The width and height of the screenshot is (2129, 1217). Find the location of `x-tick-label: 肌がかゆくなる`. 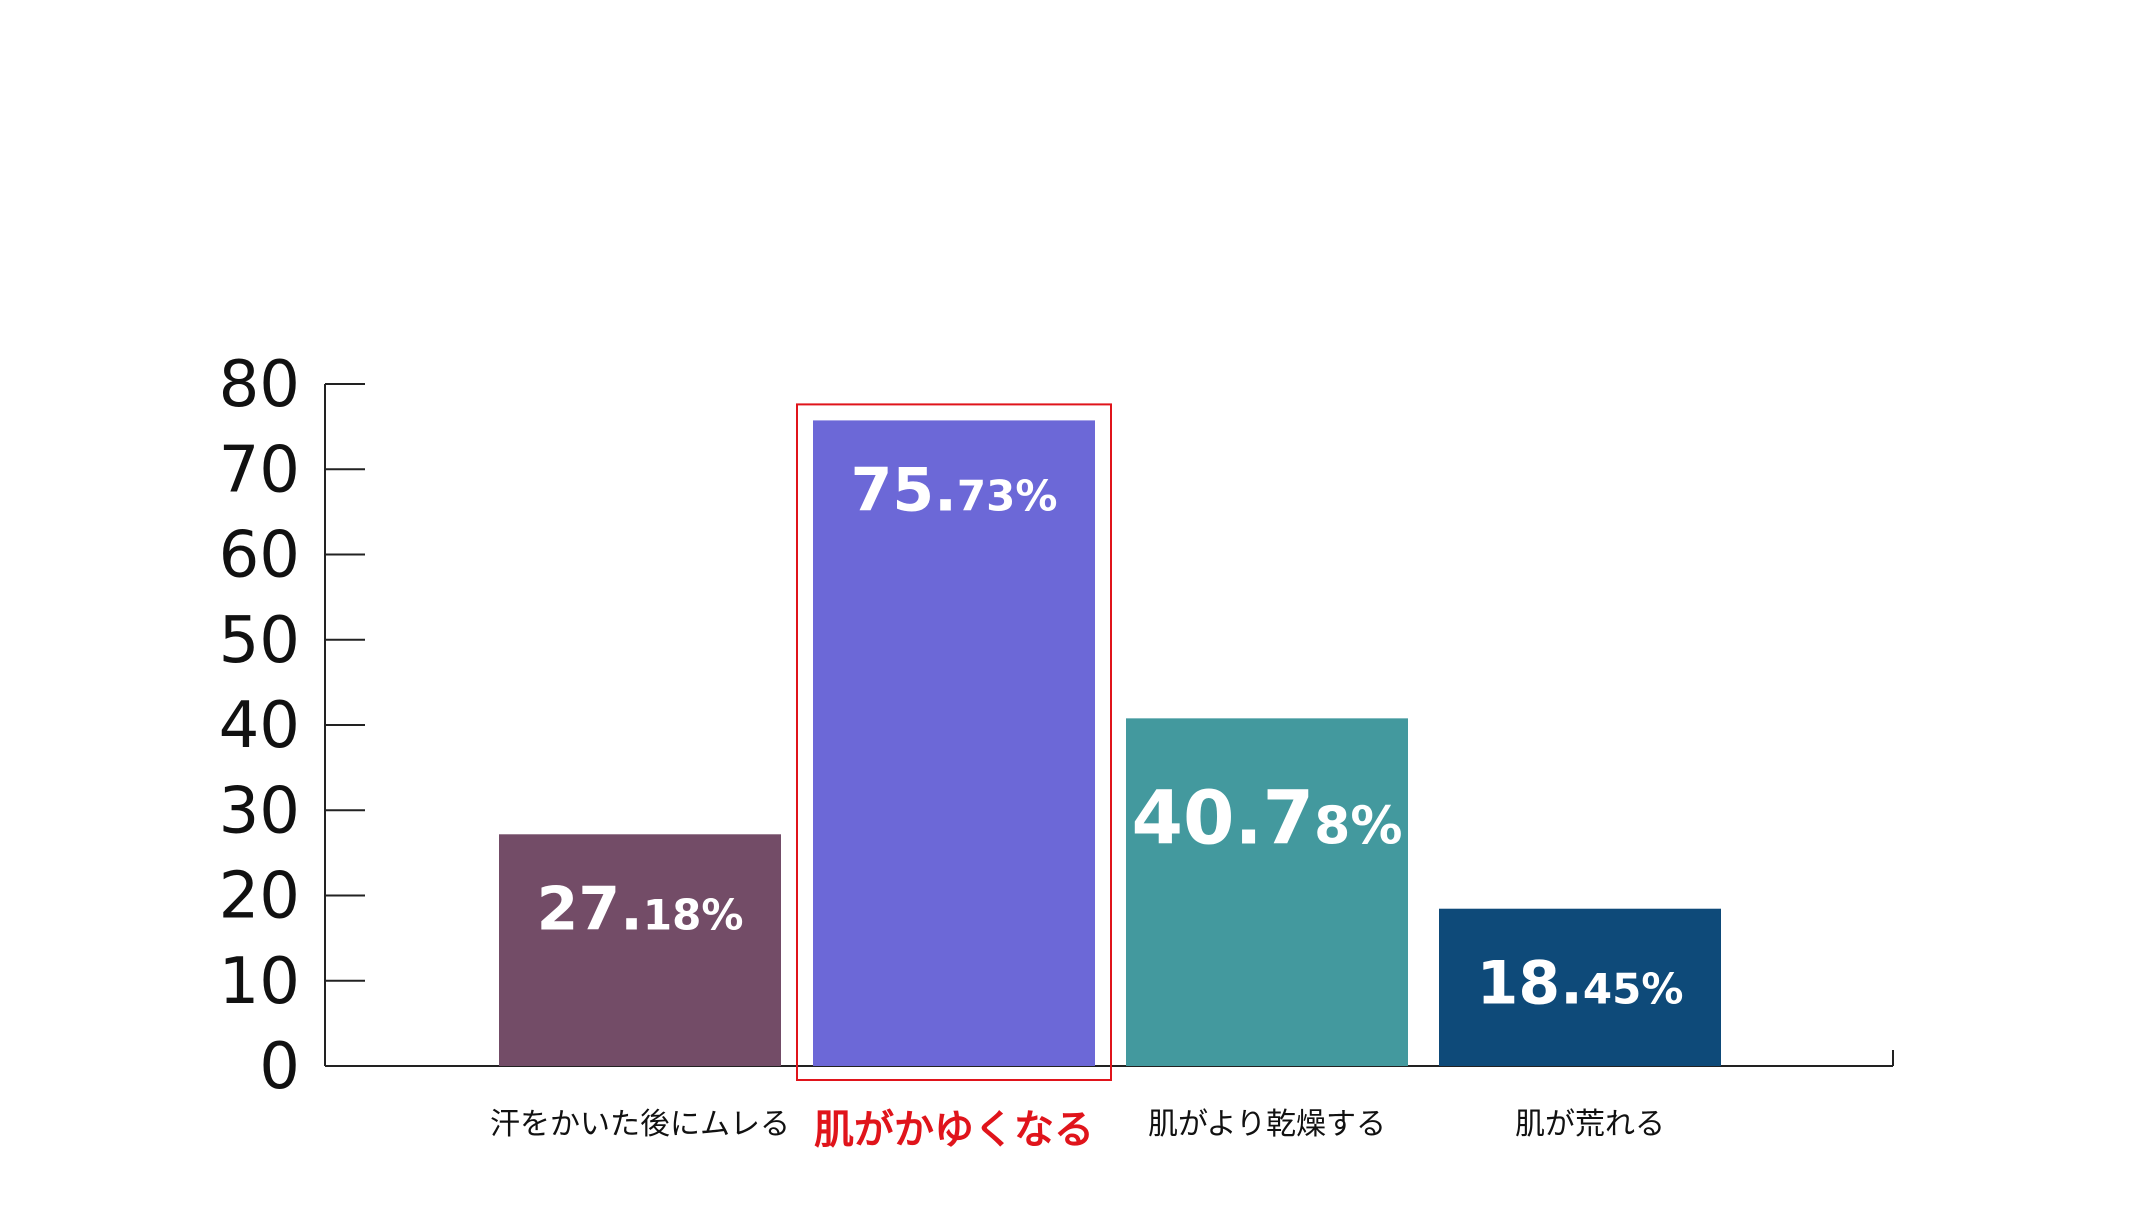

x-tick-label: 肌がかゆくなる is located at coordinates (954, 1130).